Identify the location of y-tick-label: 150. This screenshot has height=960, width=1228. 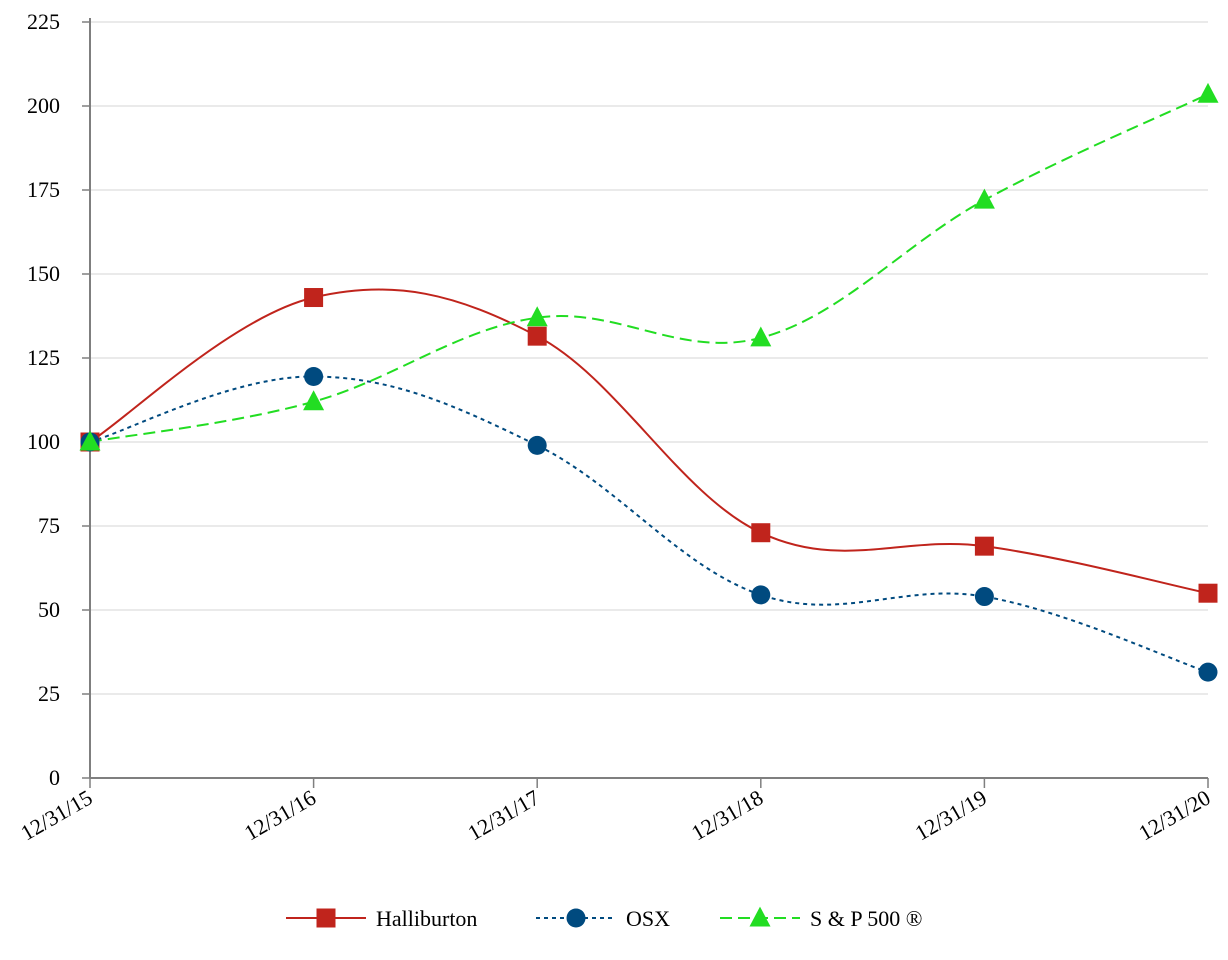
(43, 273).